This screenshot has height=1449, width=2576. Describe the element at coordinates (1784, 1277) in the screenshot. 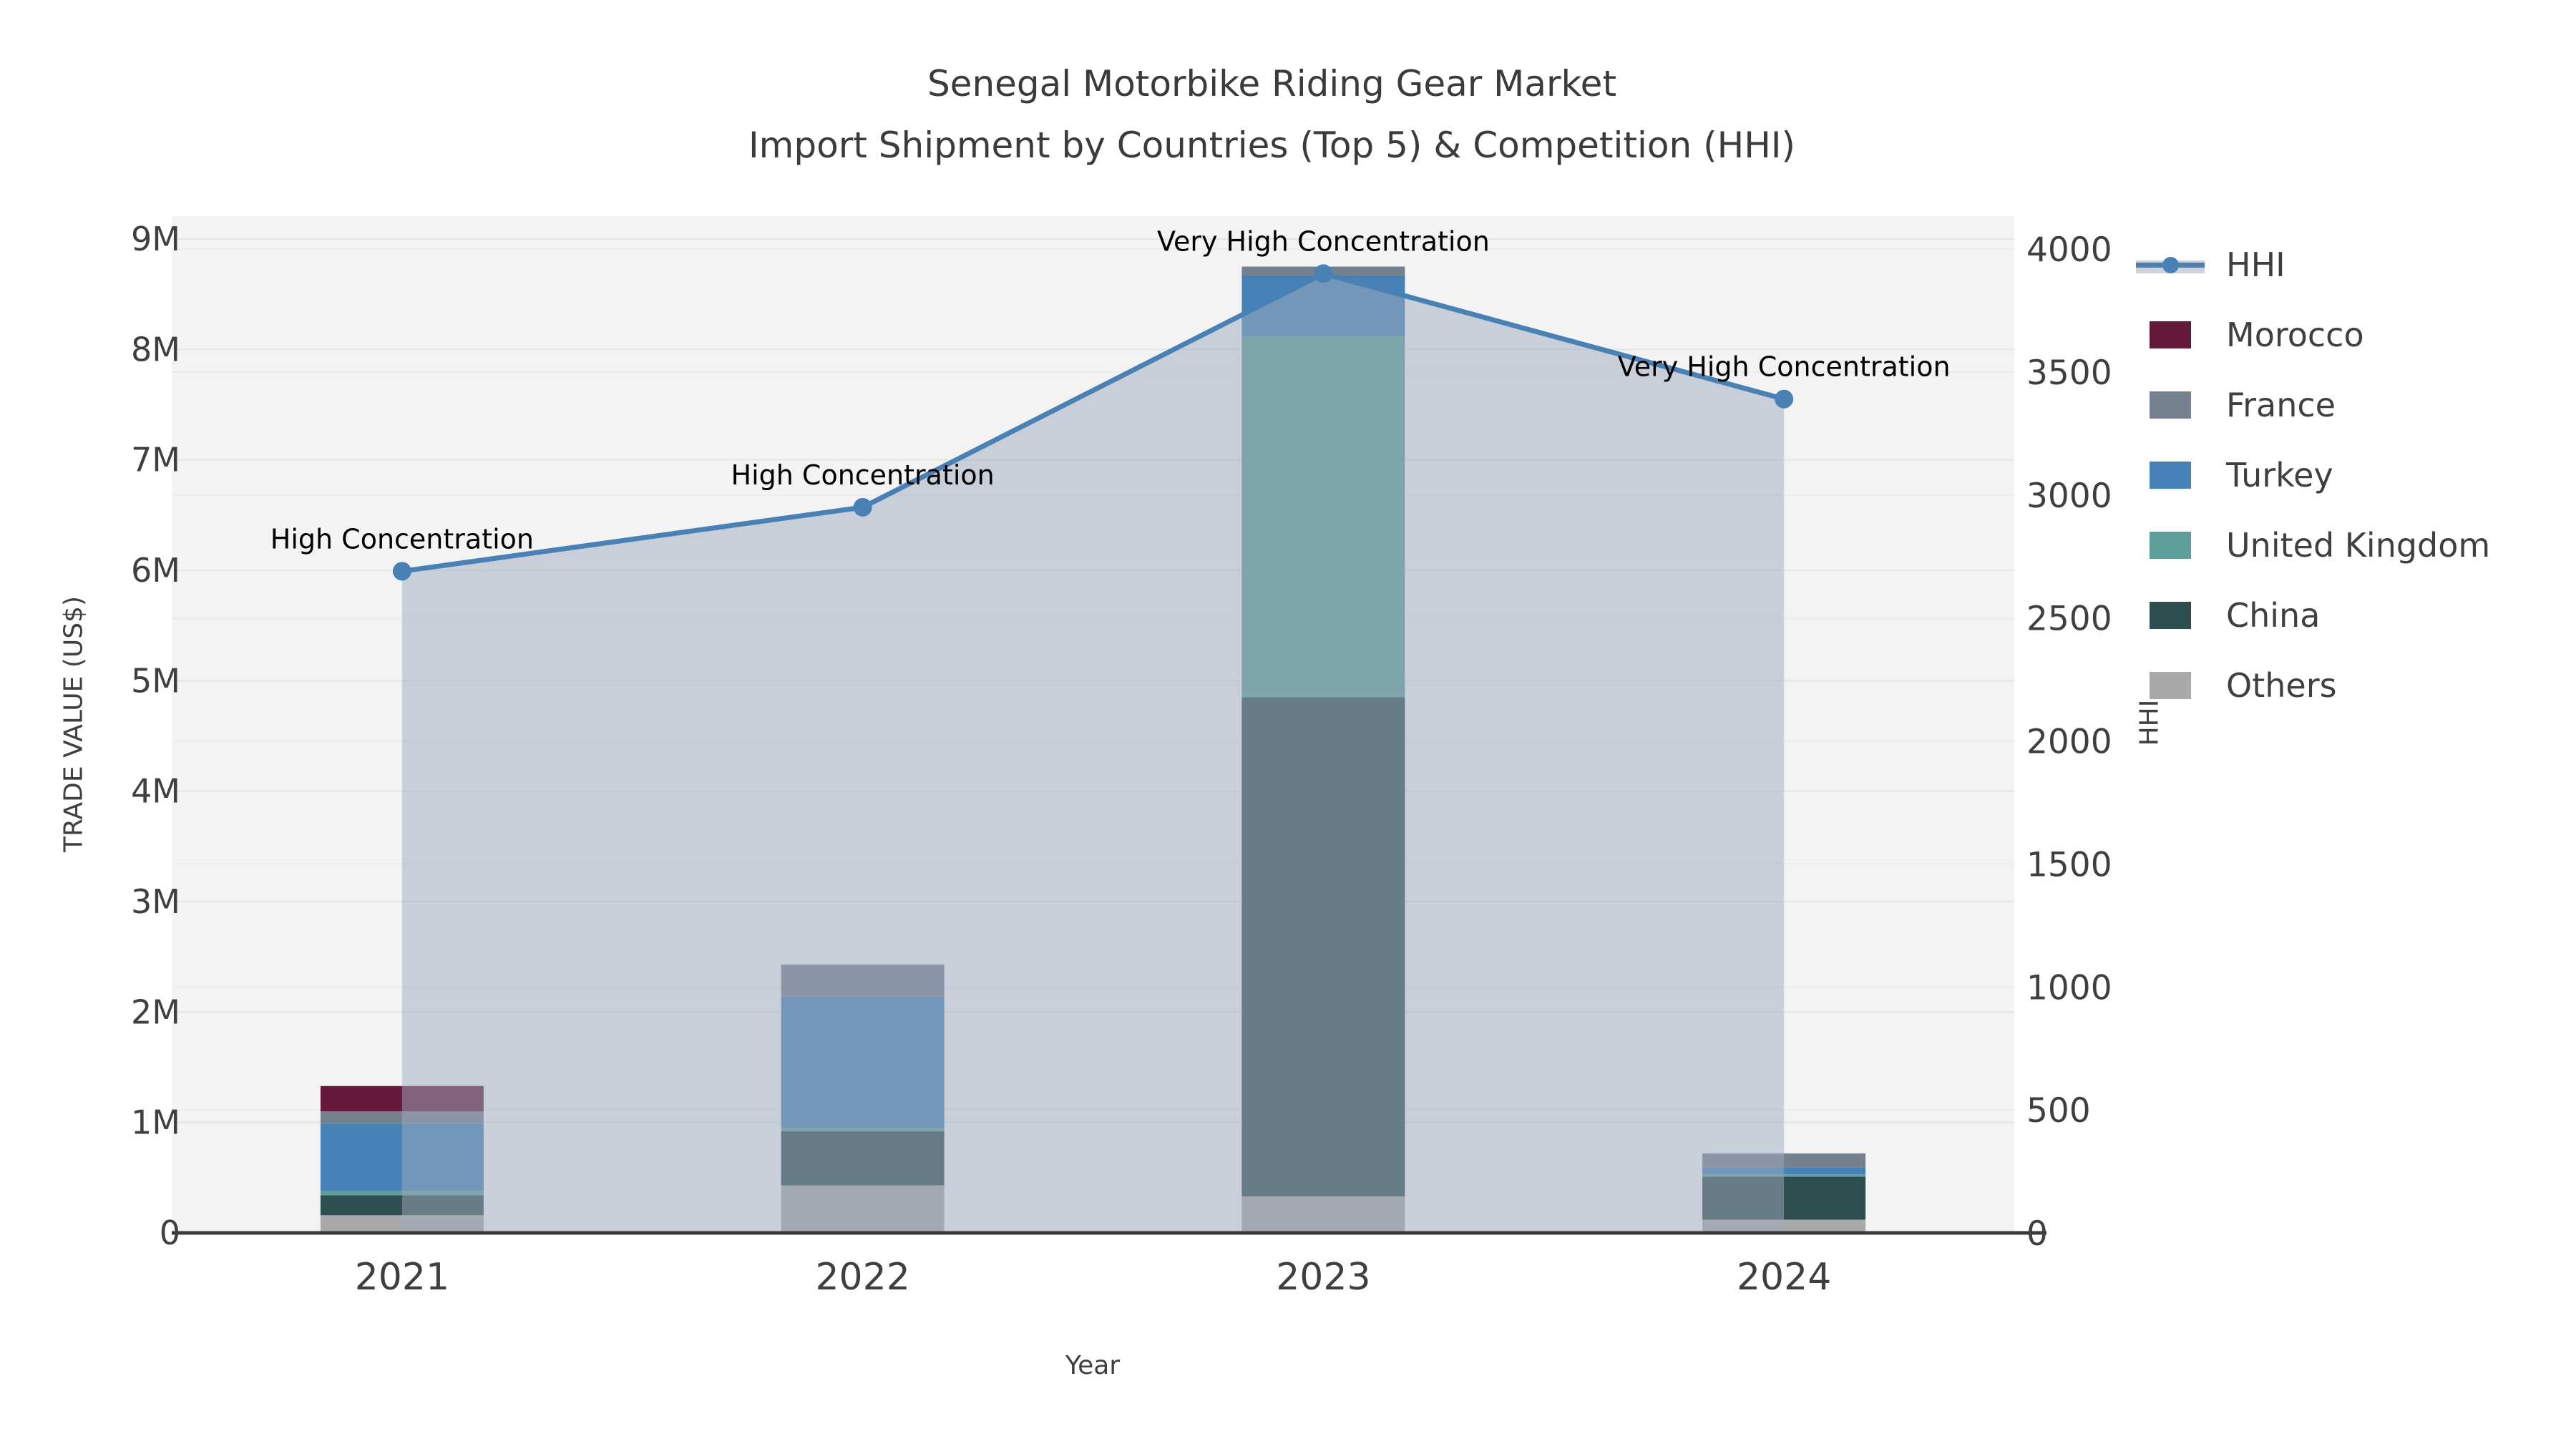

I see `x-tick-2024: 2024` at that location.